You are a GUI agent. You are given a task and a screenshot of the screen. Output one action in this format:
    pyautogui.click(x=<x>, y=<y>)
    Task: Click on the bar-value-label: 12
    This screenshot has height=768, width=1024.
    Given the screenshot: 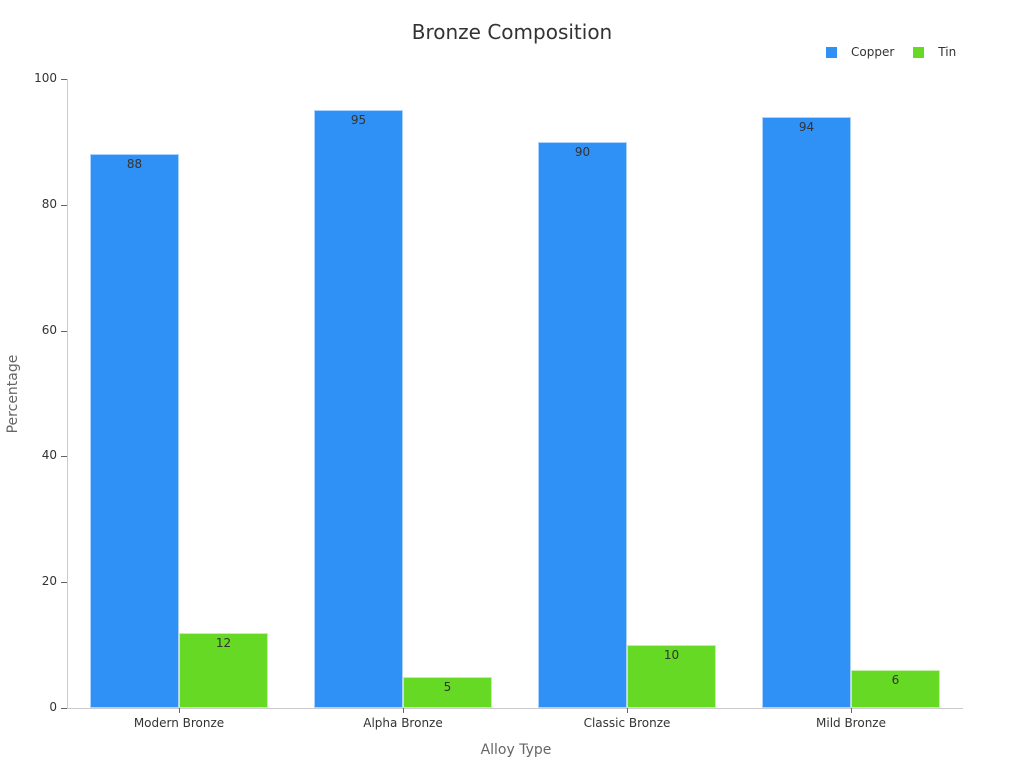 What is the action you would take?
    pyautogui.click(x=223, y=642)
    